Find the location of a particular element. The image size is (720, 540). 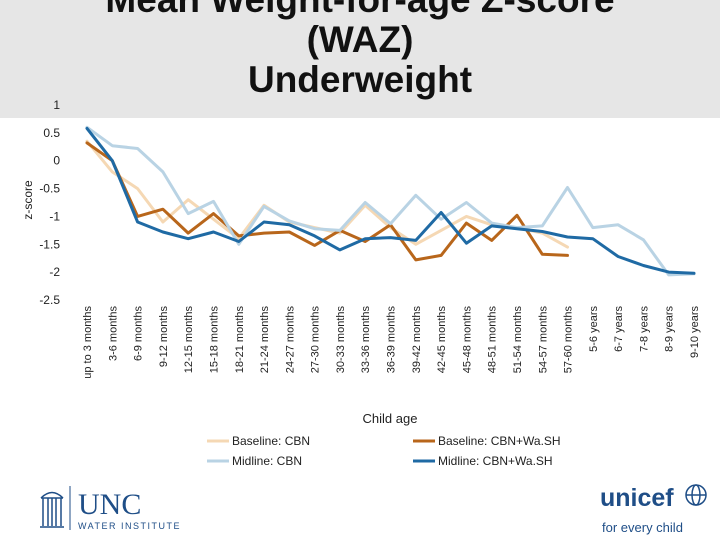

y-axis-label: z-score is located at coordinates (28, 200).